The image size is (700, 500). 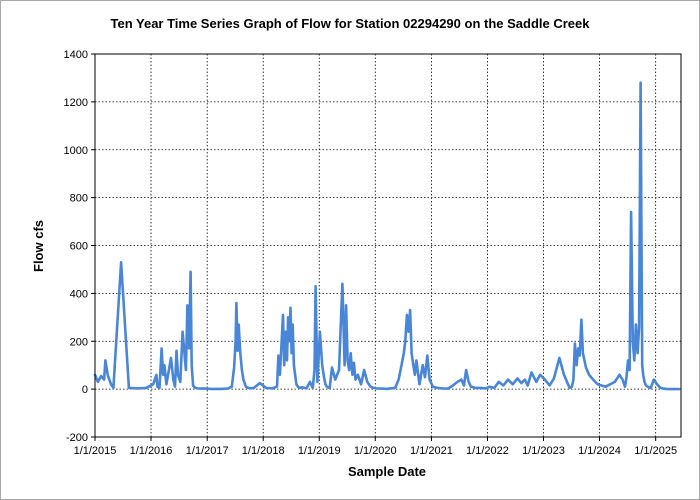 I want to click on y-tick-label: 1200, so click(x=76, y=103).